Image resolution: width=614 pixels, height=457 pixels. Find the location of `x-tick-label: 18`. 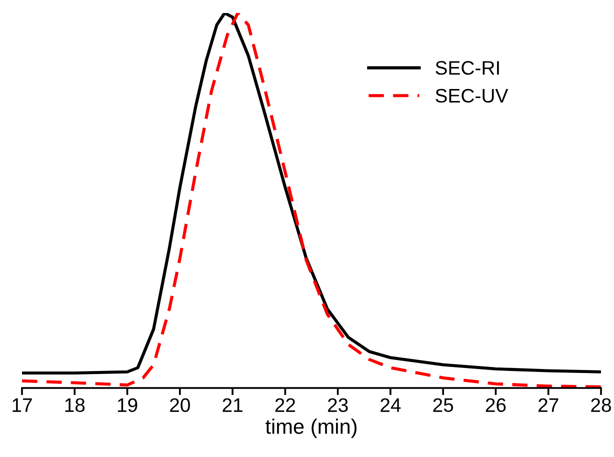

x-tick-label: 18 is located at coordinates (75, 405).